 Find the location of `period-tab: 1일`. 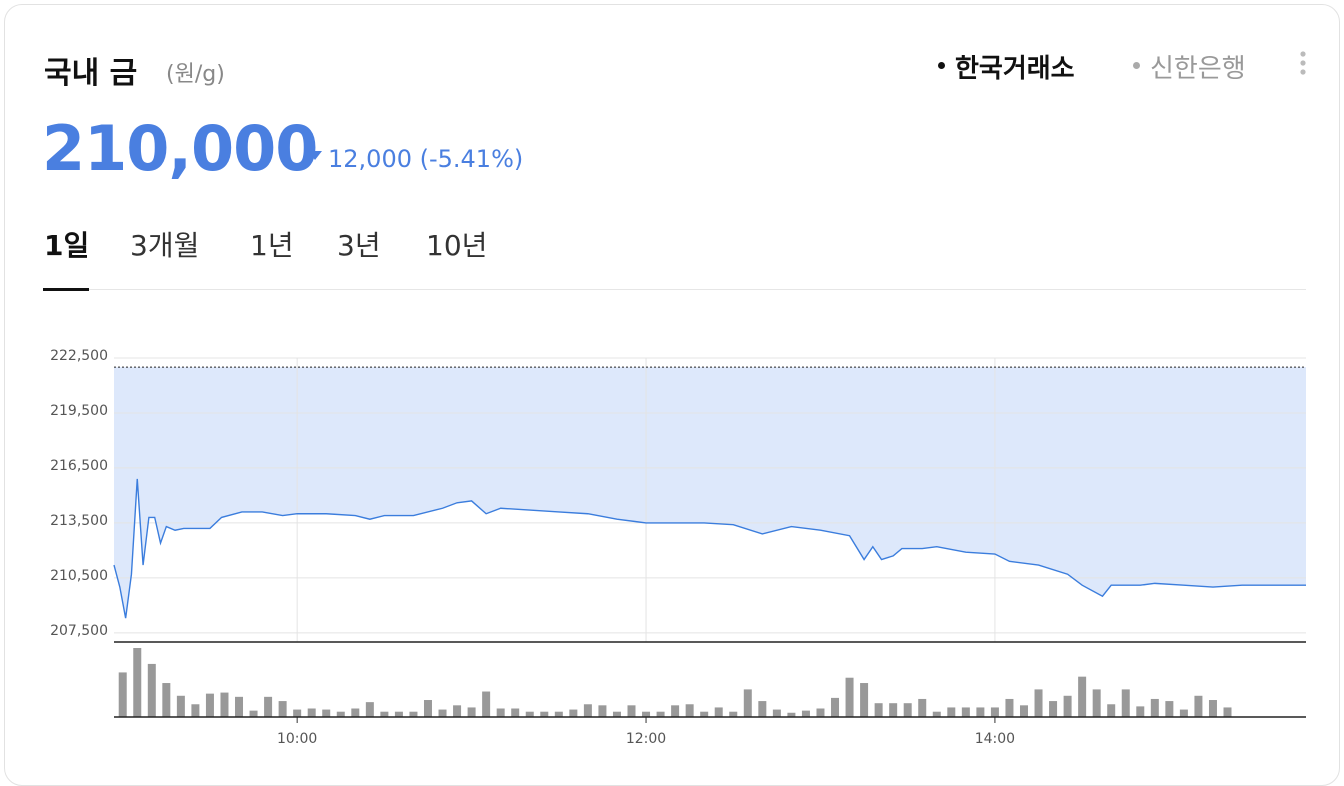

period-tab: 1일 is located at coordinates (67, 245).